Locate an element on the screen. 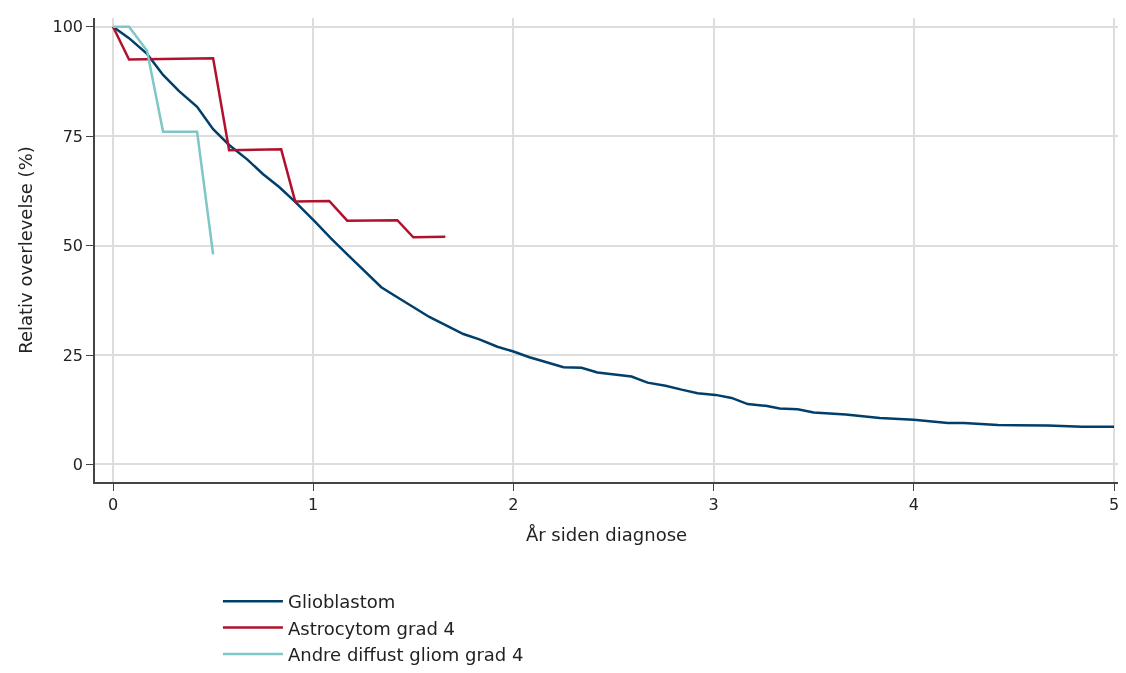  y-tick-label: 25 is located at coordinates (73, 355).